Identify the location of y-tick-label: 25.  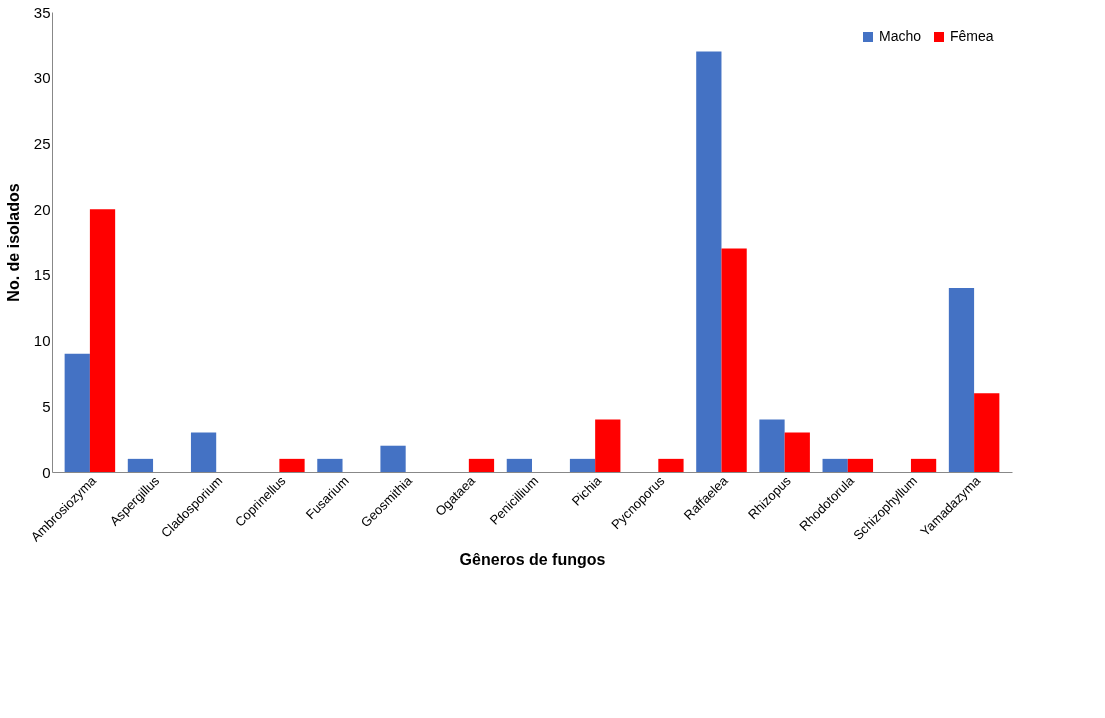
(42, 143).